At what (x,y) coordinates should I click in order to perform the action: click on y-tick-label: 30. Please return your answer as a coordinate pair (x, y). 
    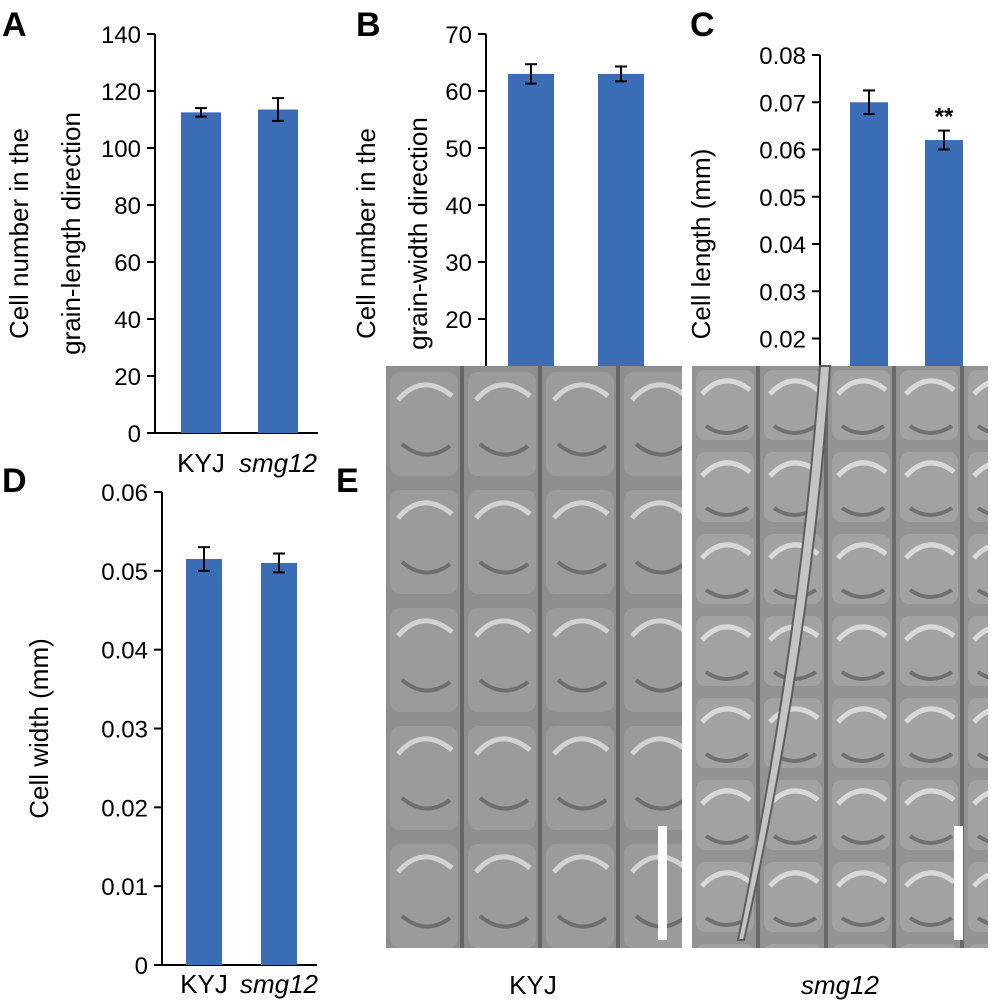
    Looking at the image, I should click on (458, 263).